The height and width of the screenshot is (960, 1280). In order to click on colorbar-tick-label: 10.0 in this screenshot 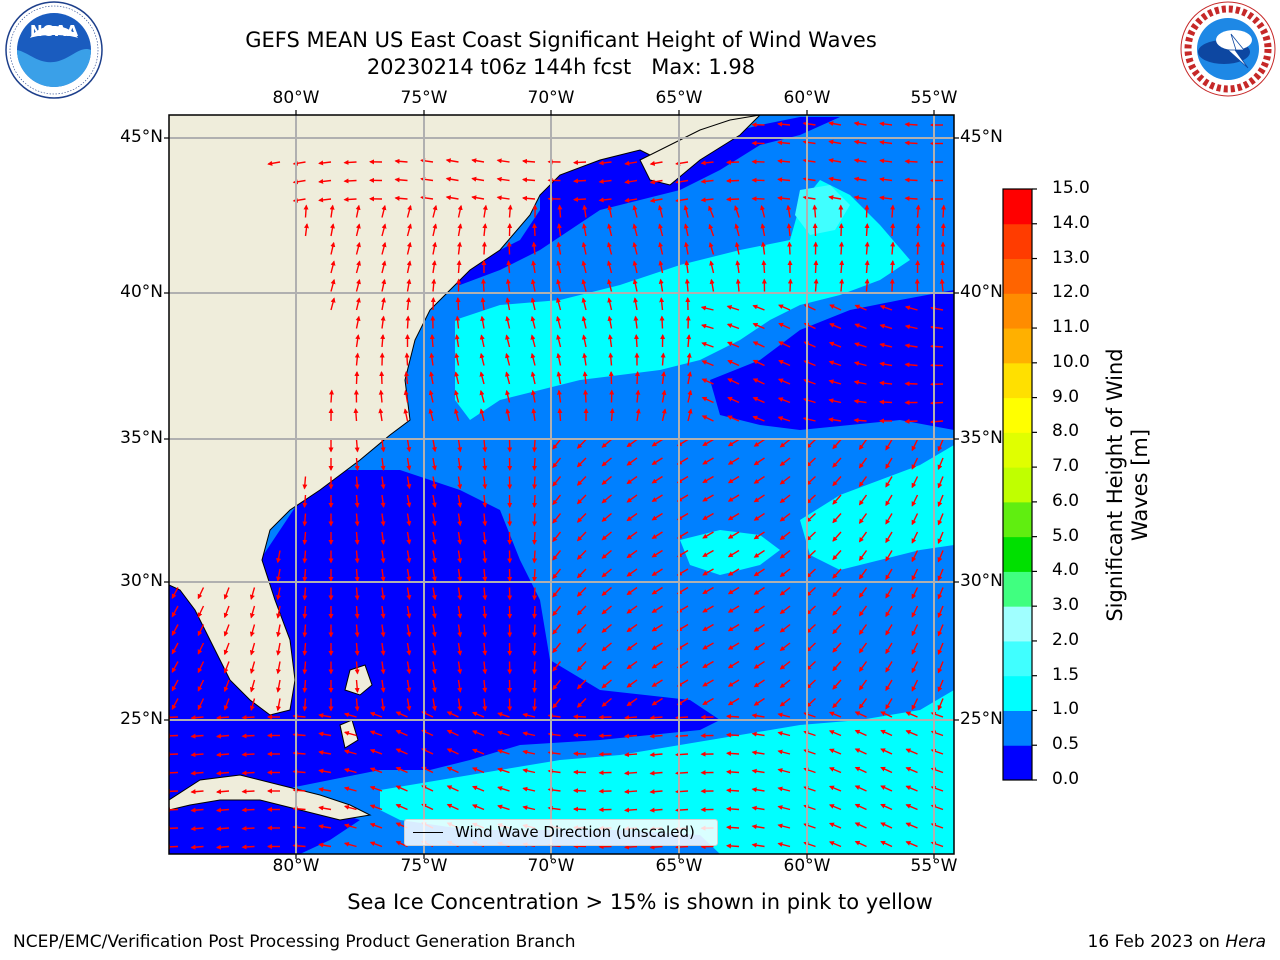, I will do `click(1071, 361)`.